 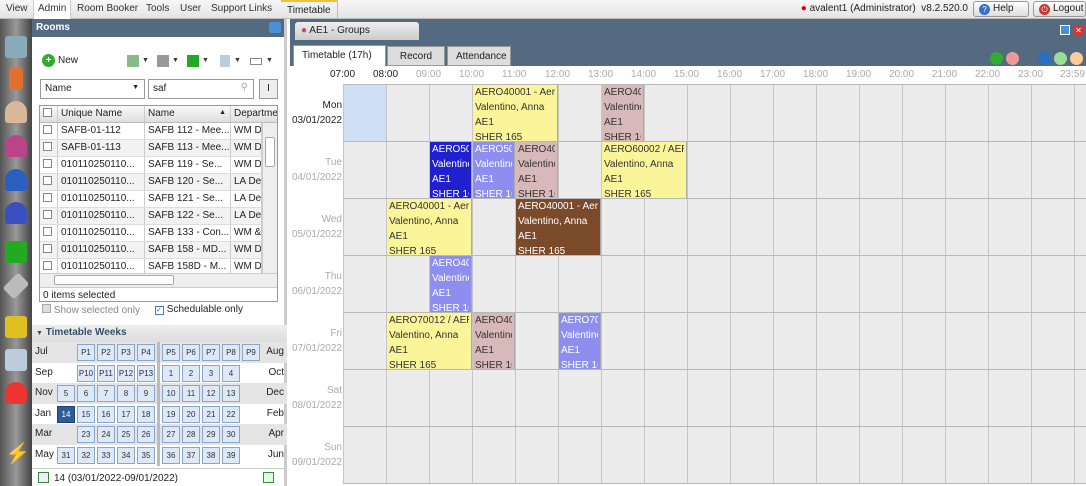 I want to click on show-selected-only-checkbox: Show selected only, so click(x=91, y=310).